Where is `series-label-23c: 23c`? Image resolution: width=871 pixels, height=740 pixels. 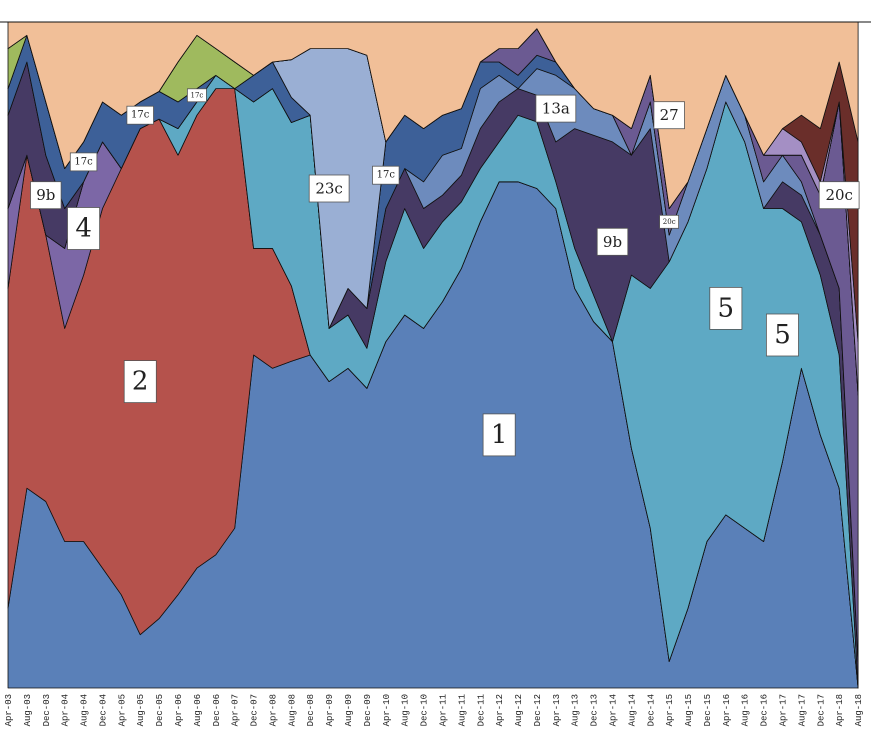
series-label-23c: 23c is located at coordinates (329, 188).